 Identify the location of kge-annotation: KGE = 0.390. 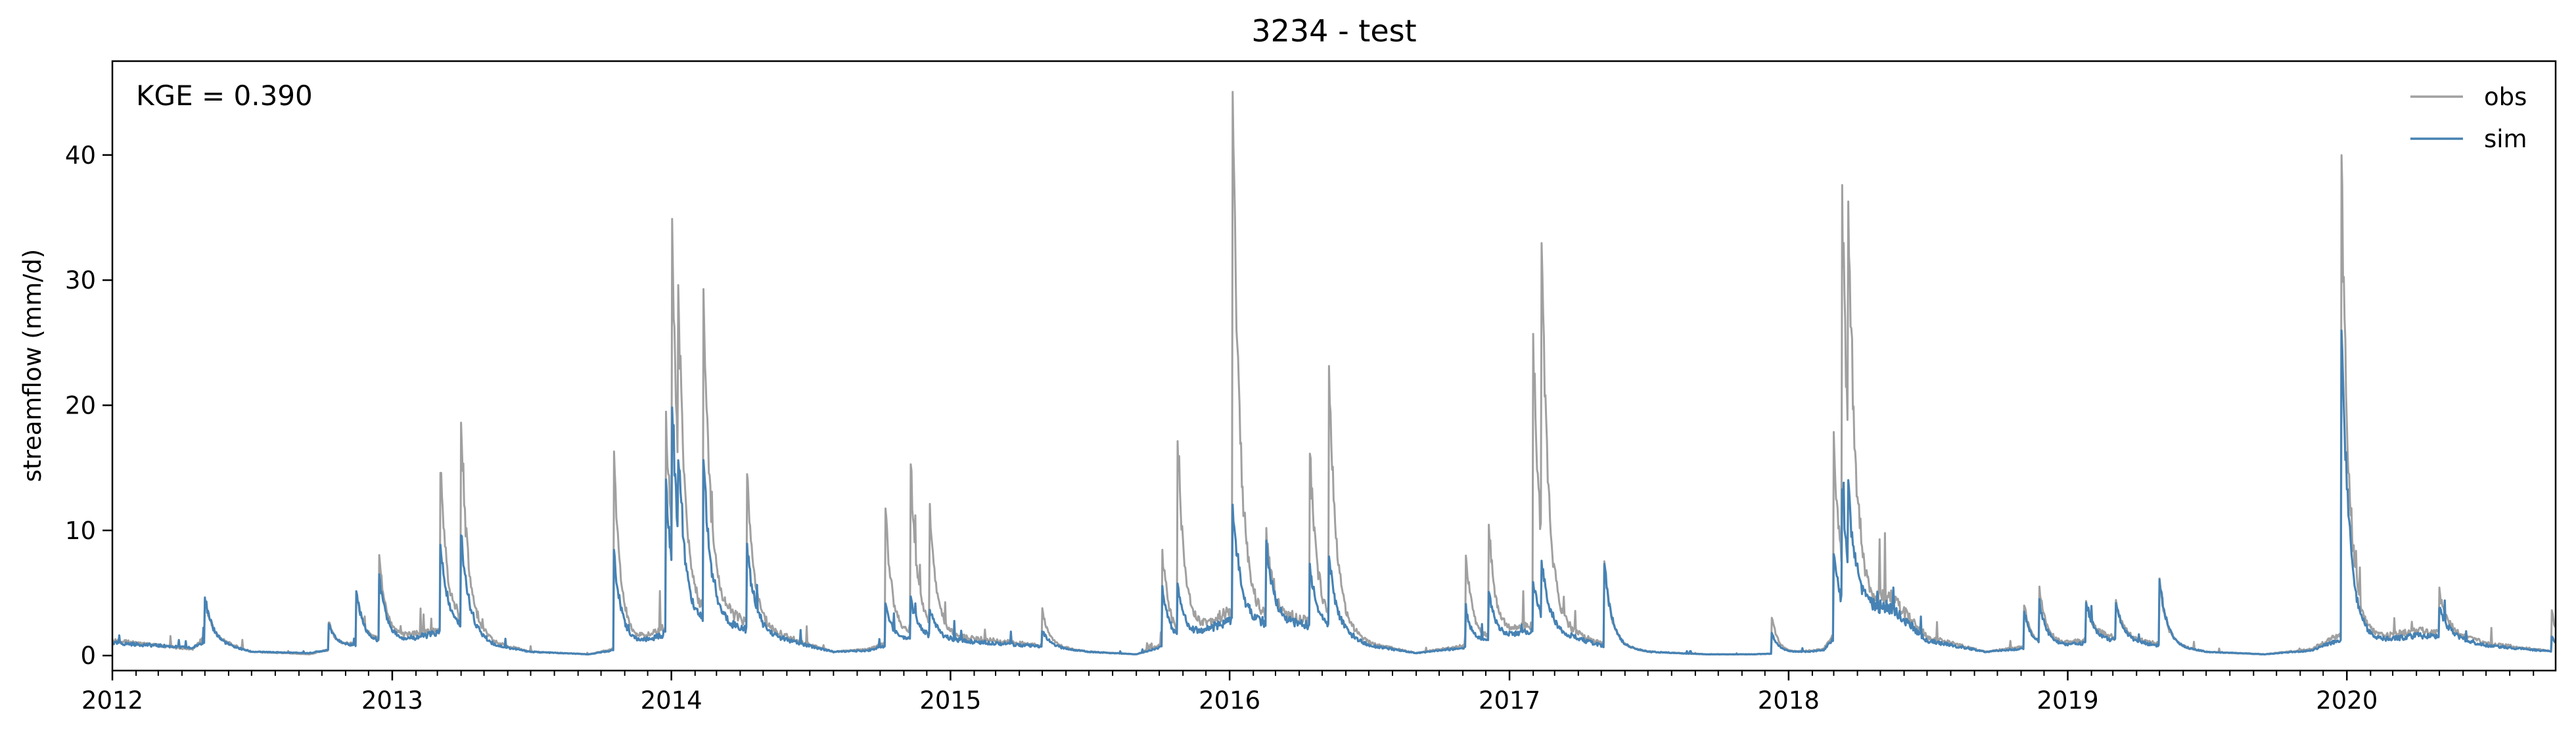
(225, 96).